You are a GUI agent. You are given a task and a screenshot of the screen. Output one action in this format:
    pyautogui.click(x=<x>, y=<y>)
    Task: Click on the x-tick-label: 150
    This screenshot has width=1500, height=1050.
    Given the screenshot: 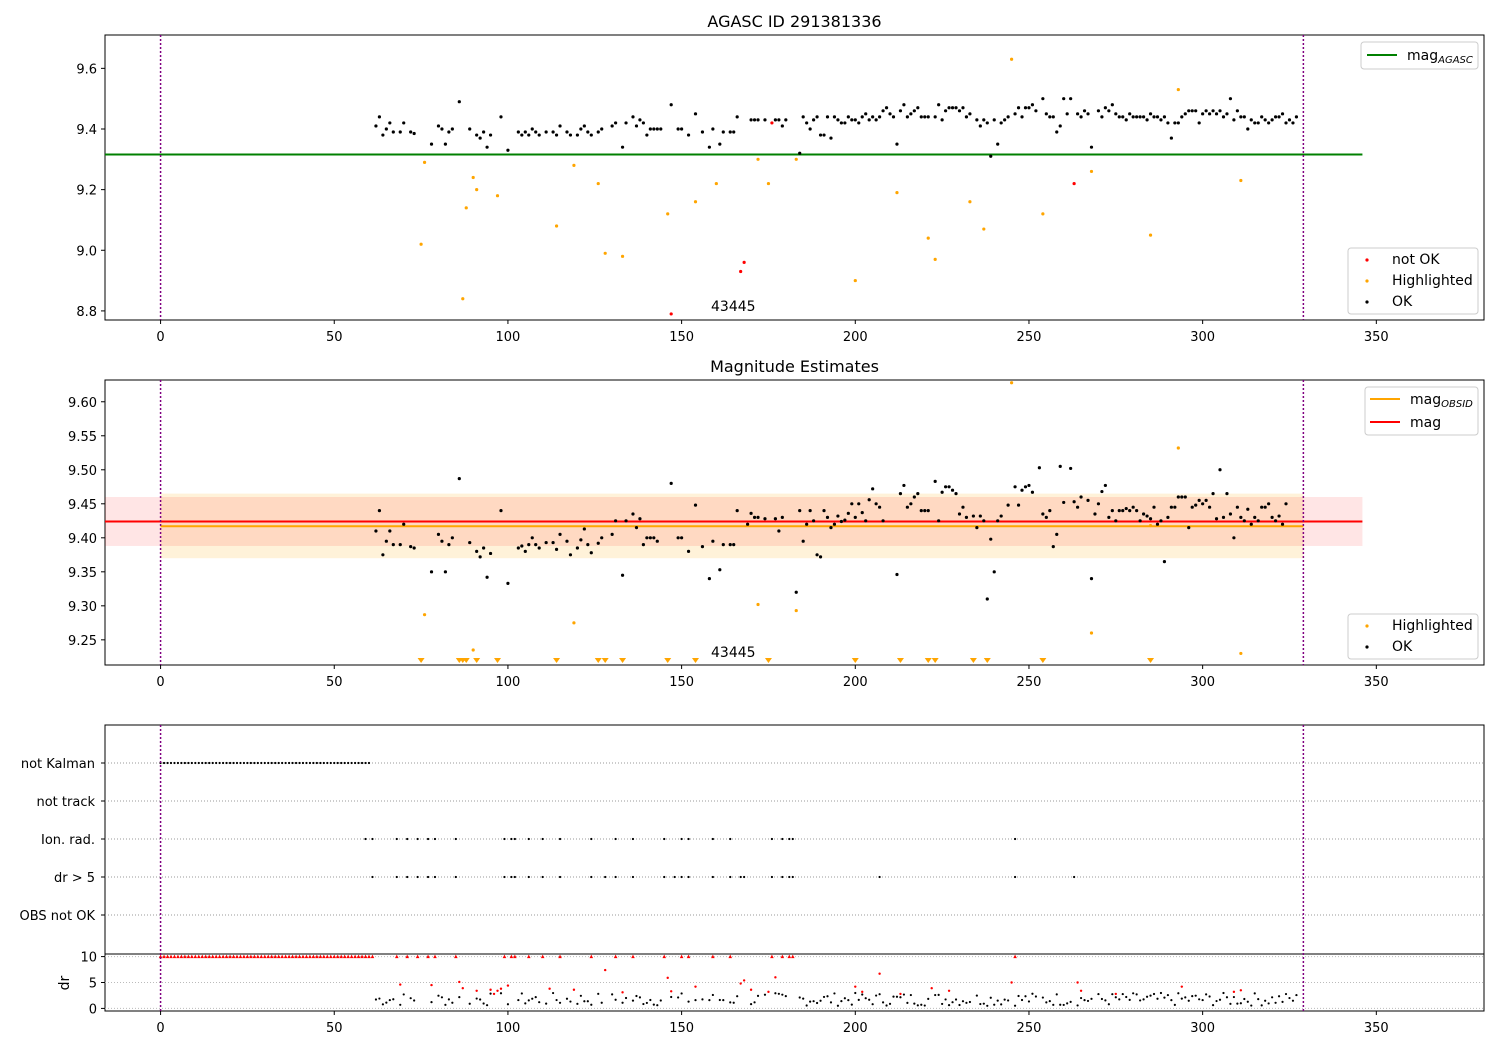 What is the action you would take?
    pyautogui.click(x=681, y=337)
    